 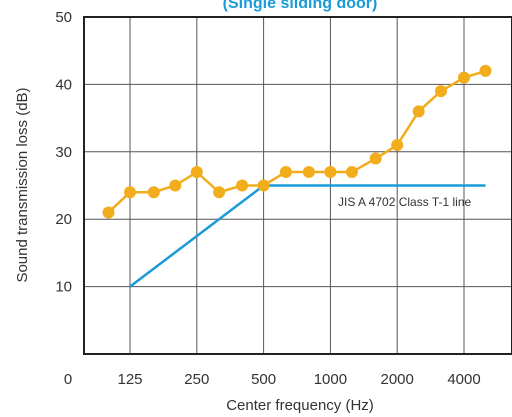 What do you see at coordinates (129, 379) in the screenshot?
I see `x-tick-label: 125` at bounding box center [129, 379].